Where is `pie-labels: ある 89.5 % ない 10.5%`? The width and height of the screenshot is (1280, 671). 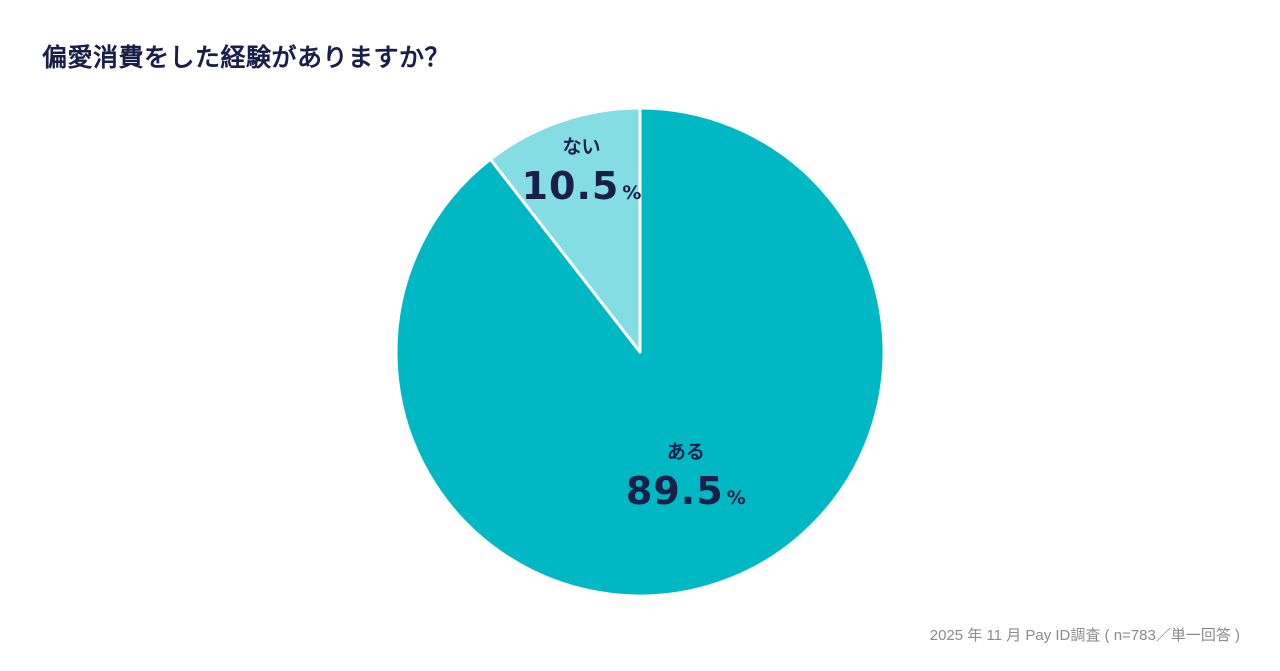 pie-labels: ある 89.5 % ない 10.5% is located at coordinates (634, 324).